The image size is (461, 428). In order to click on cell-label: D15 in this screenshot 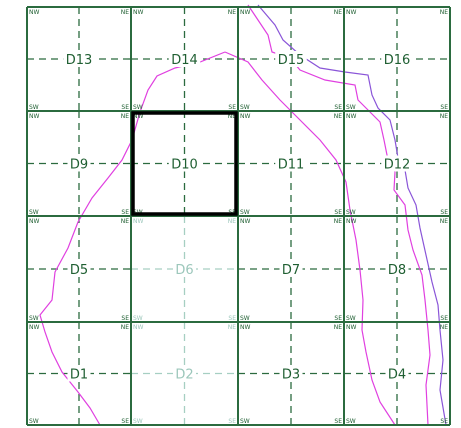, I will do `click(291, 60)`.